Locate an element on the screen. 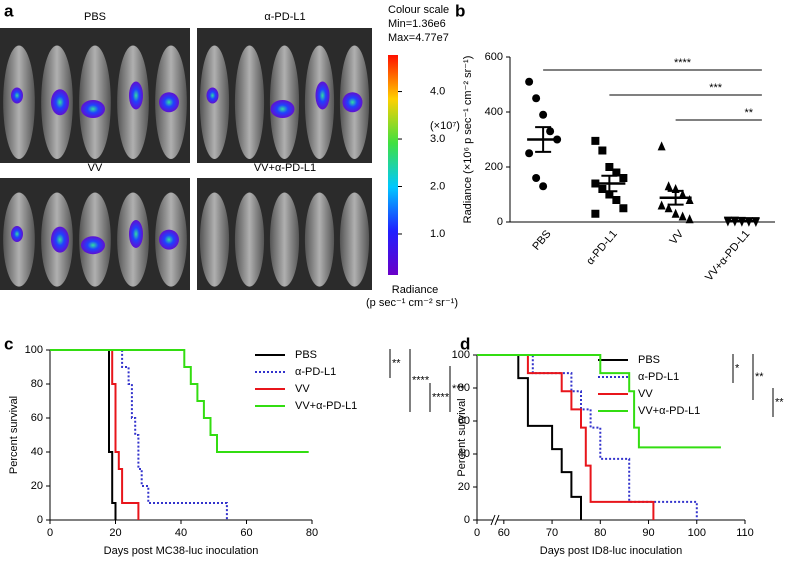 This screenshot has height=562, width=788. tick-label: 1.0 is located at coordinates (437, 234).